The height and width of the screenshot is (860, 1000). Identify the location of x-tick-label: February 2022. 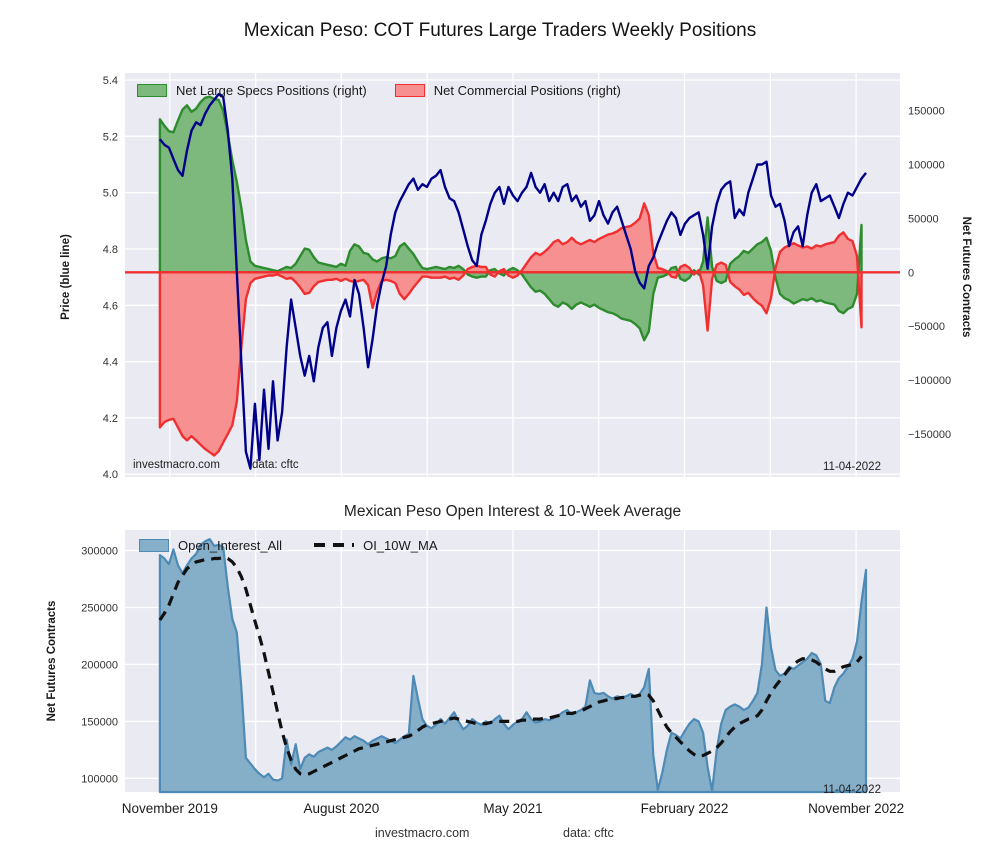
(685, 808).